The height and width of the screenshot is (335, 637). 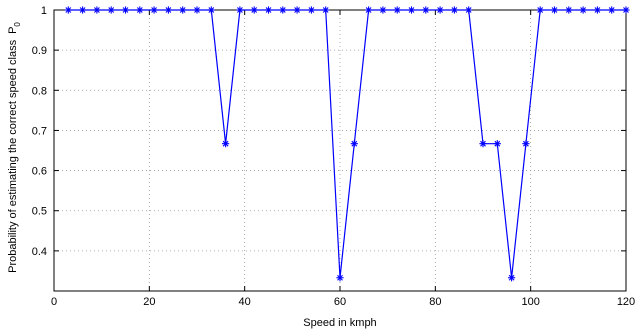 I want to click on y-tick-label: 0.6, so click(x=39, y=172).